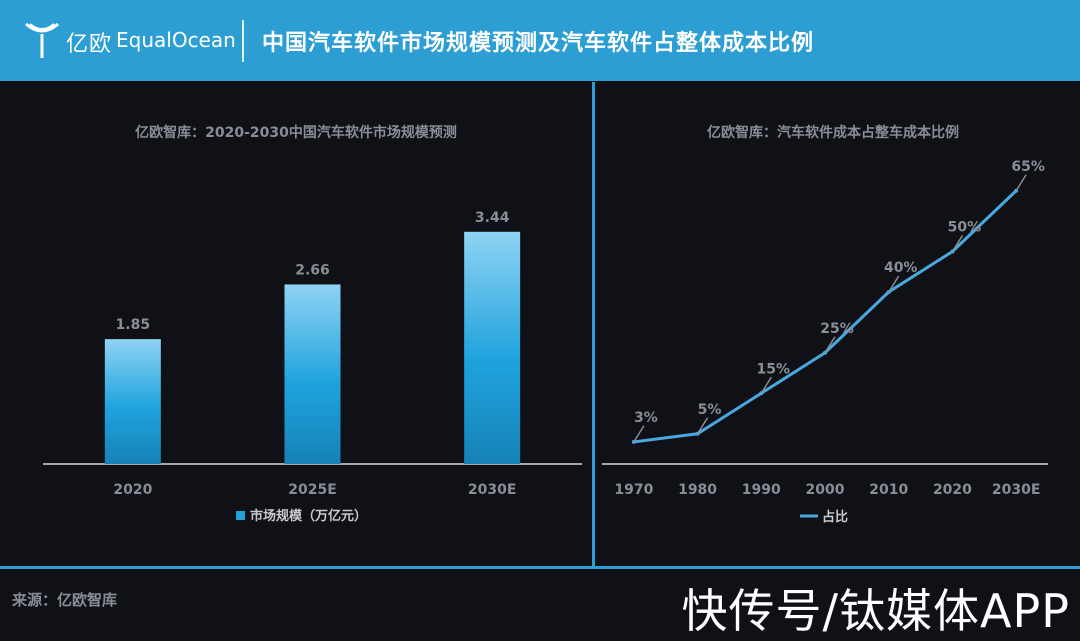  I want to click on bar-2020, so click(132, 401).